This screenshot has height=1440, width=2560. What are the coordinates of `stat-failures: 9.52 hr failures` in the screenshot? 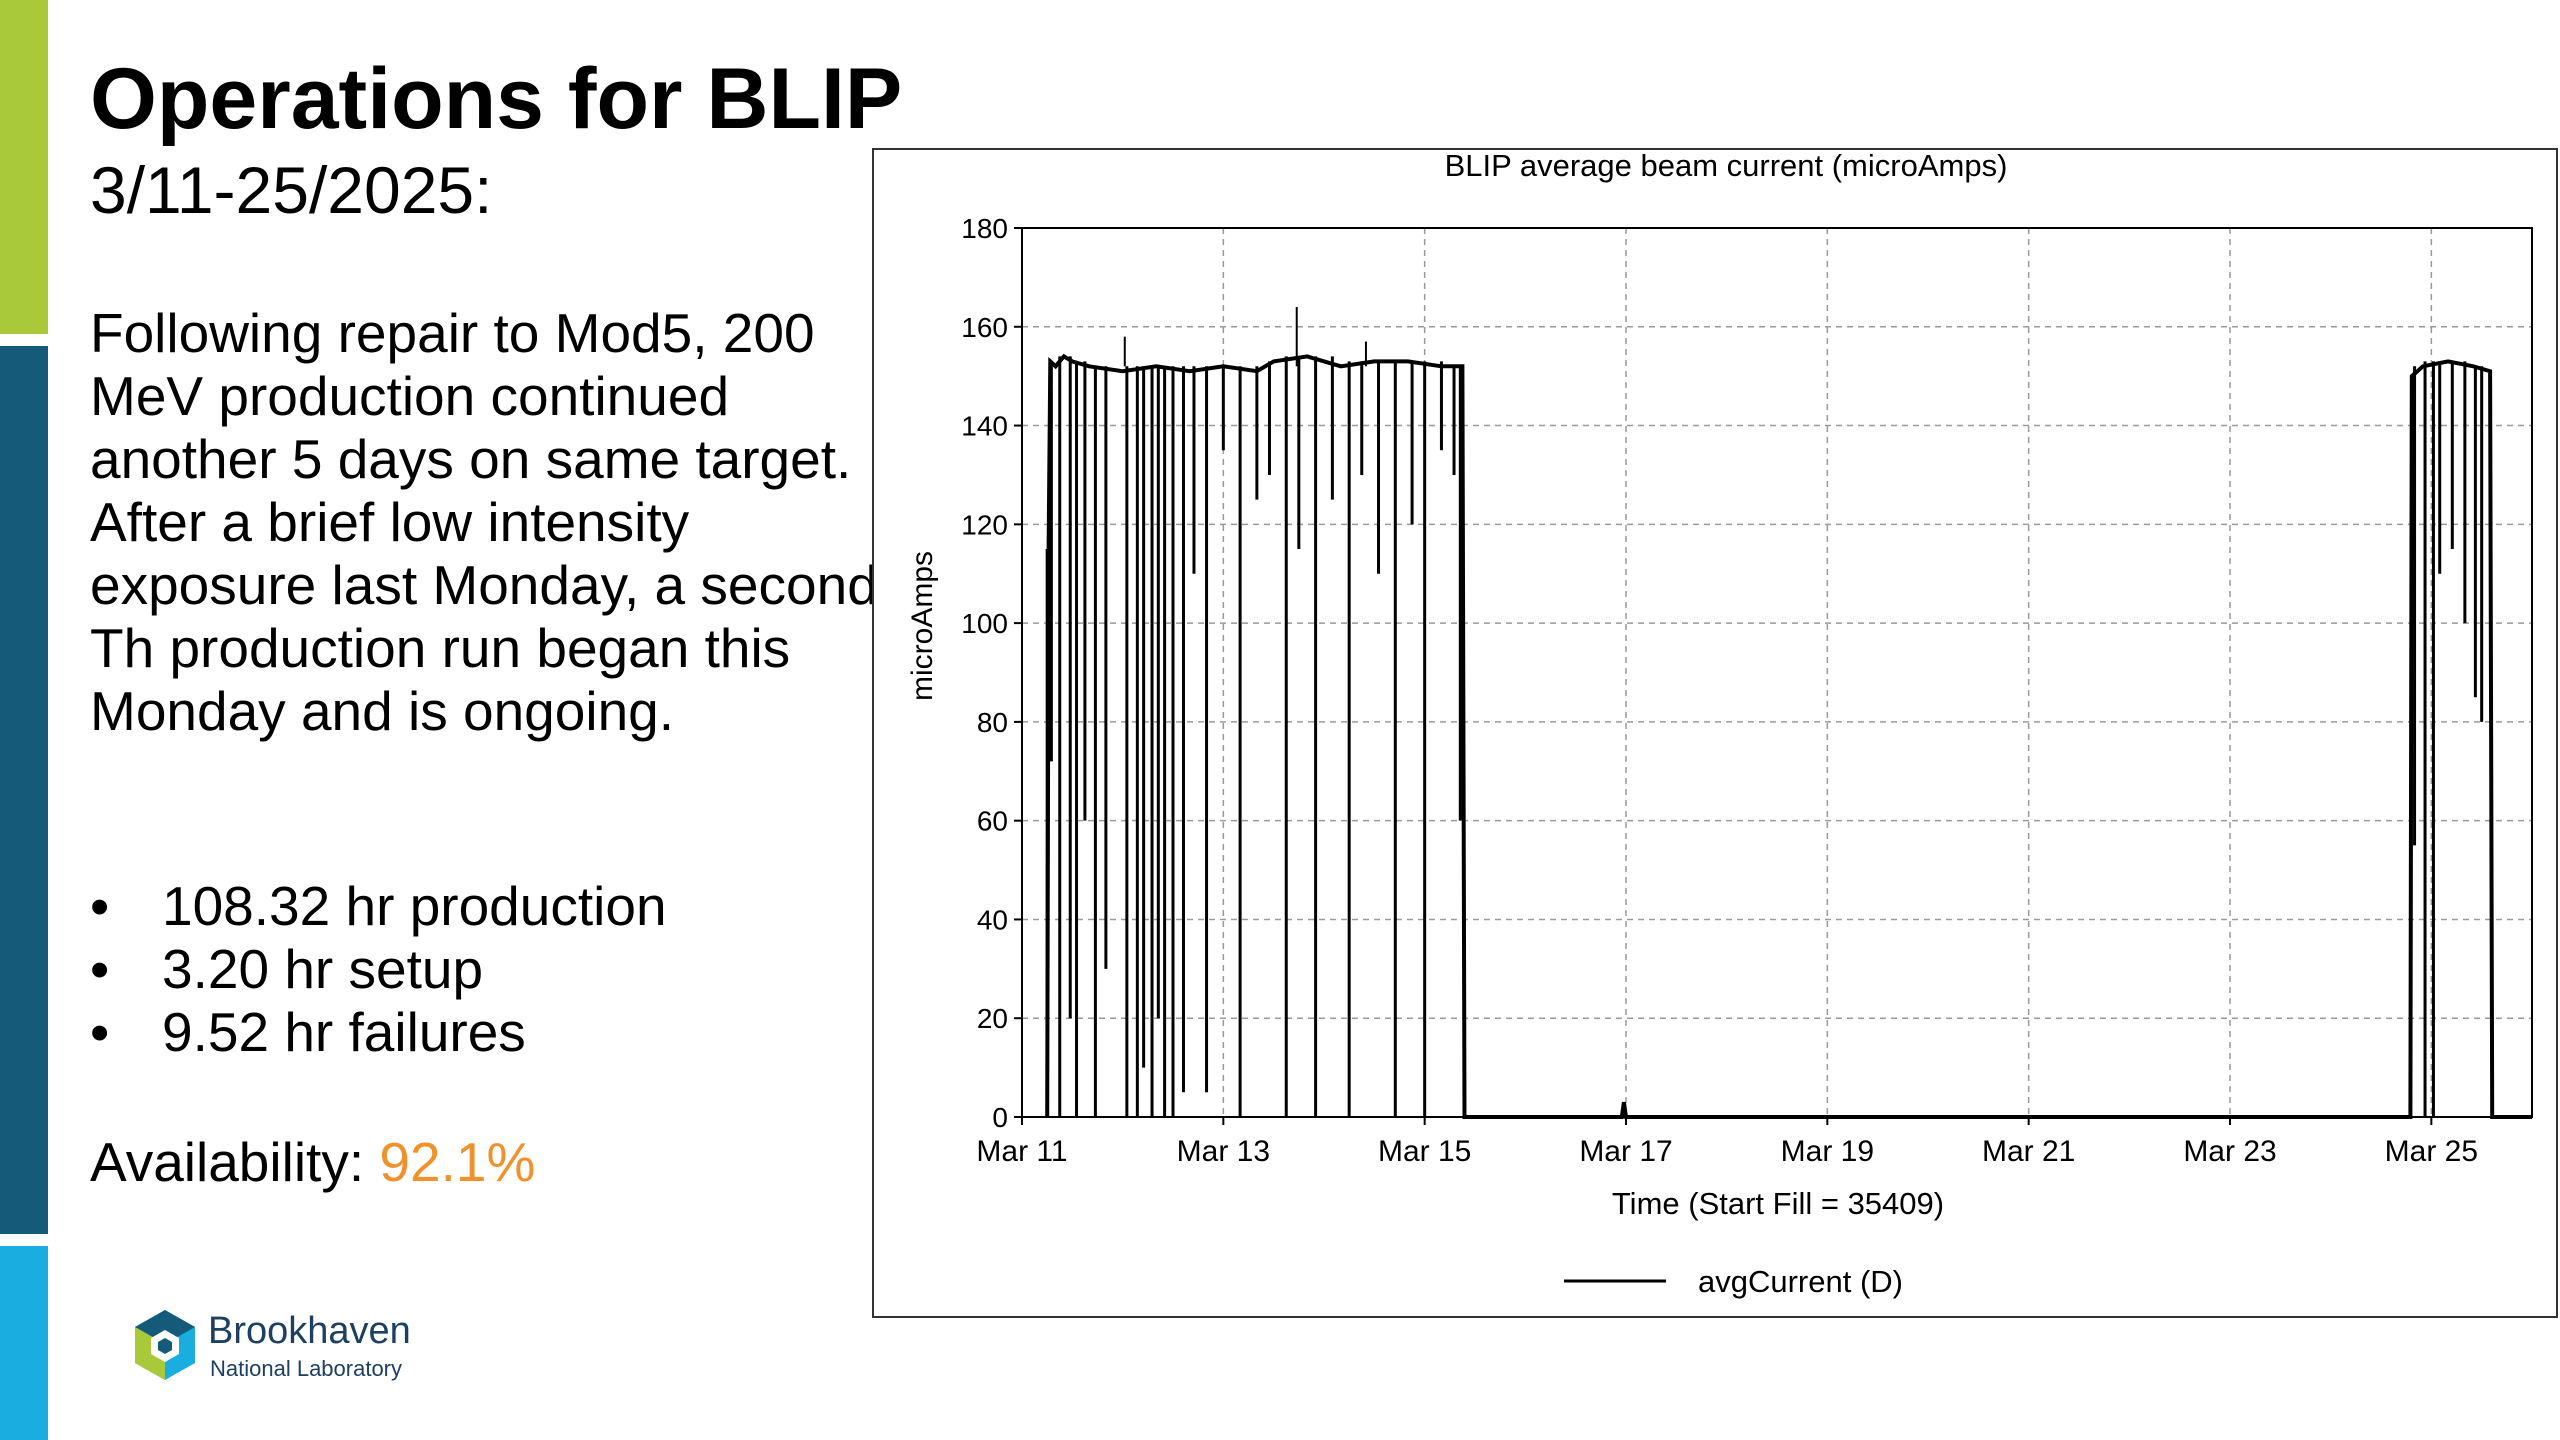 It's located at (378, 1032).